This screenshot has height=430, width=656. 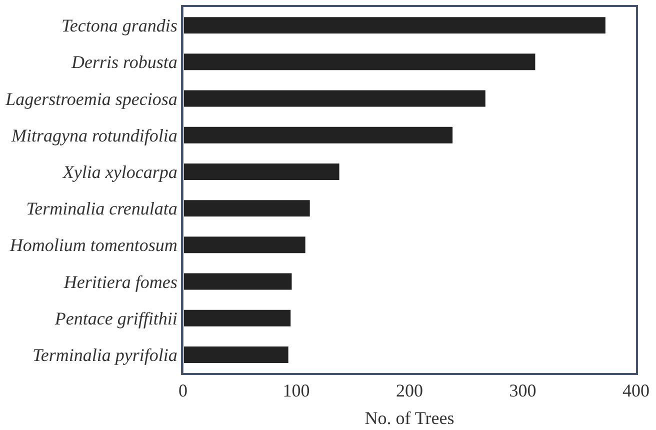 I want to click on y-tick-label: Xylia xylocarpa, so click(x=120, y=172).